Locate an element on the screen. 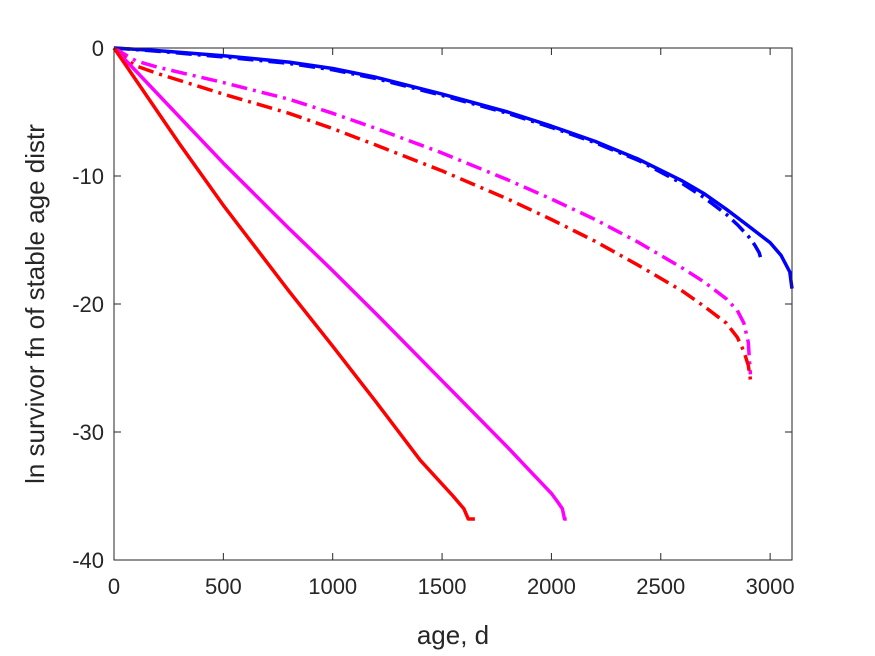 Image resolution: width=875 pixels, height=656 pixels. x-tick-label: 3000 is located at coordinates (770, 586).